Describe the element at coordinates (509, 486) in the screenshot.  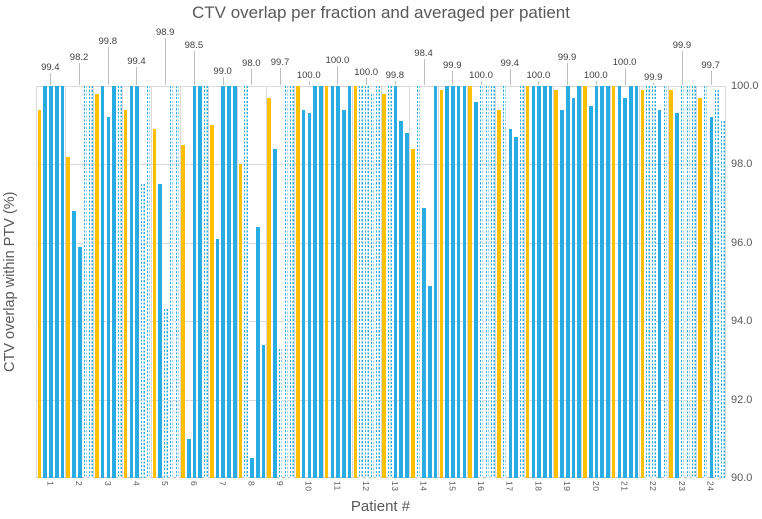
I see `x-tick-label: 17` at that location.